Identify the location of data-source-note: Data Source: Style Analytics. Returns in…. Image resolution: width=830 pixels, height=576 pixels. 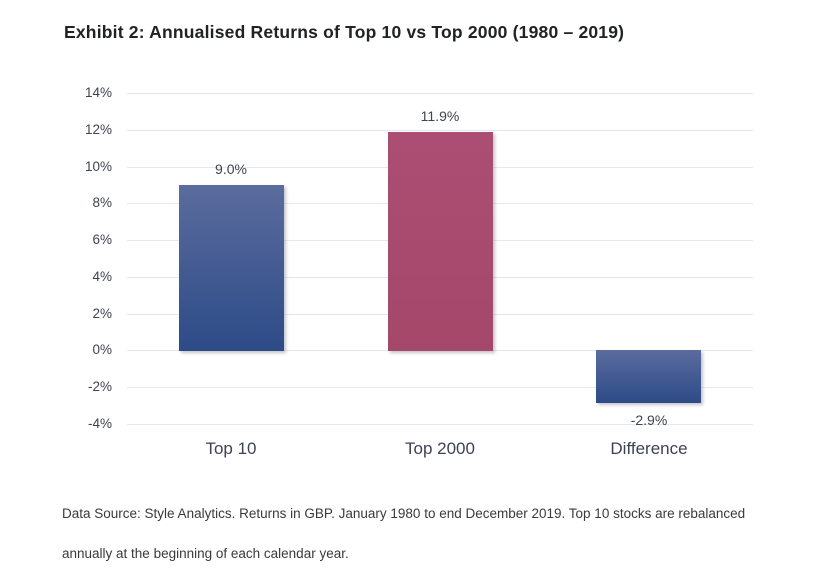
(404, 533).